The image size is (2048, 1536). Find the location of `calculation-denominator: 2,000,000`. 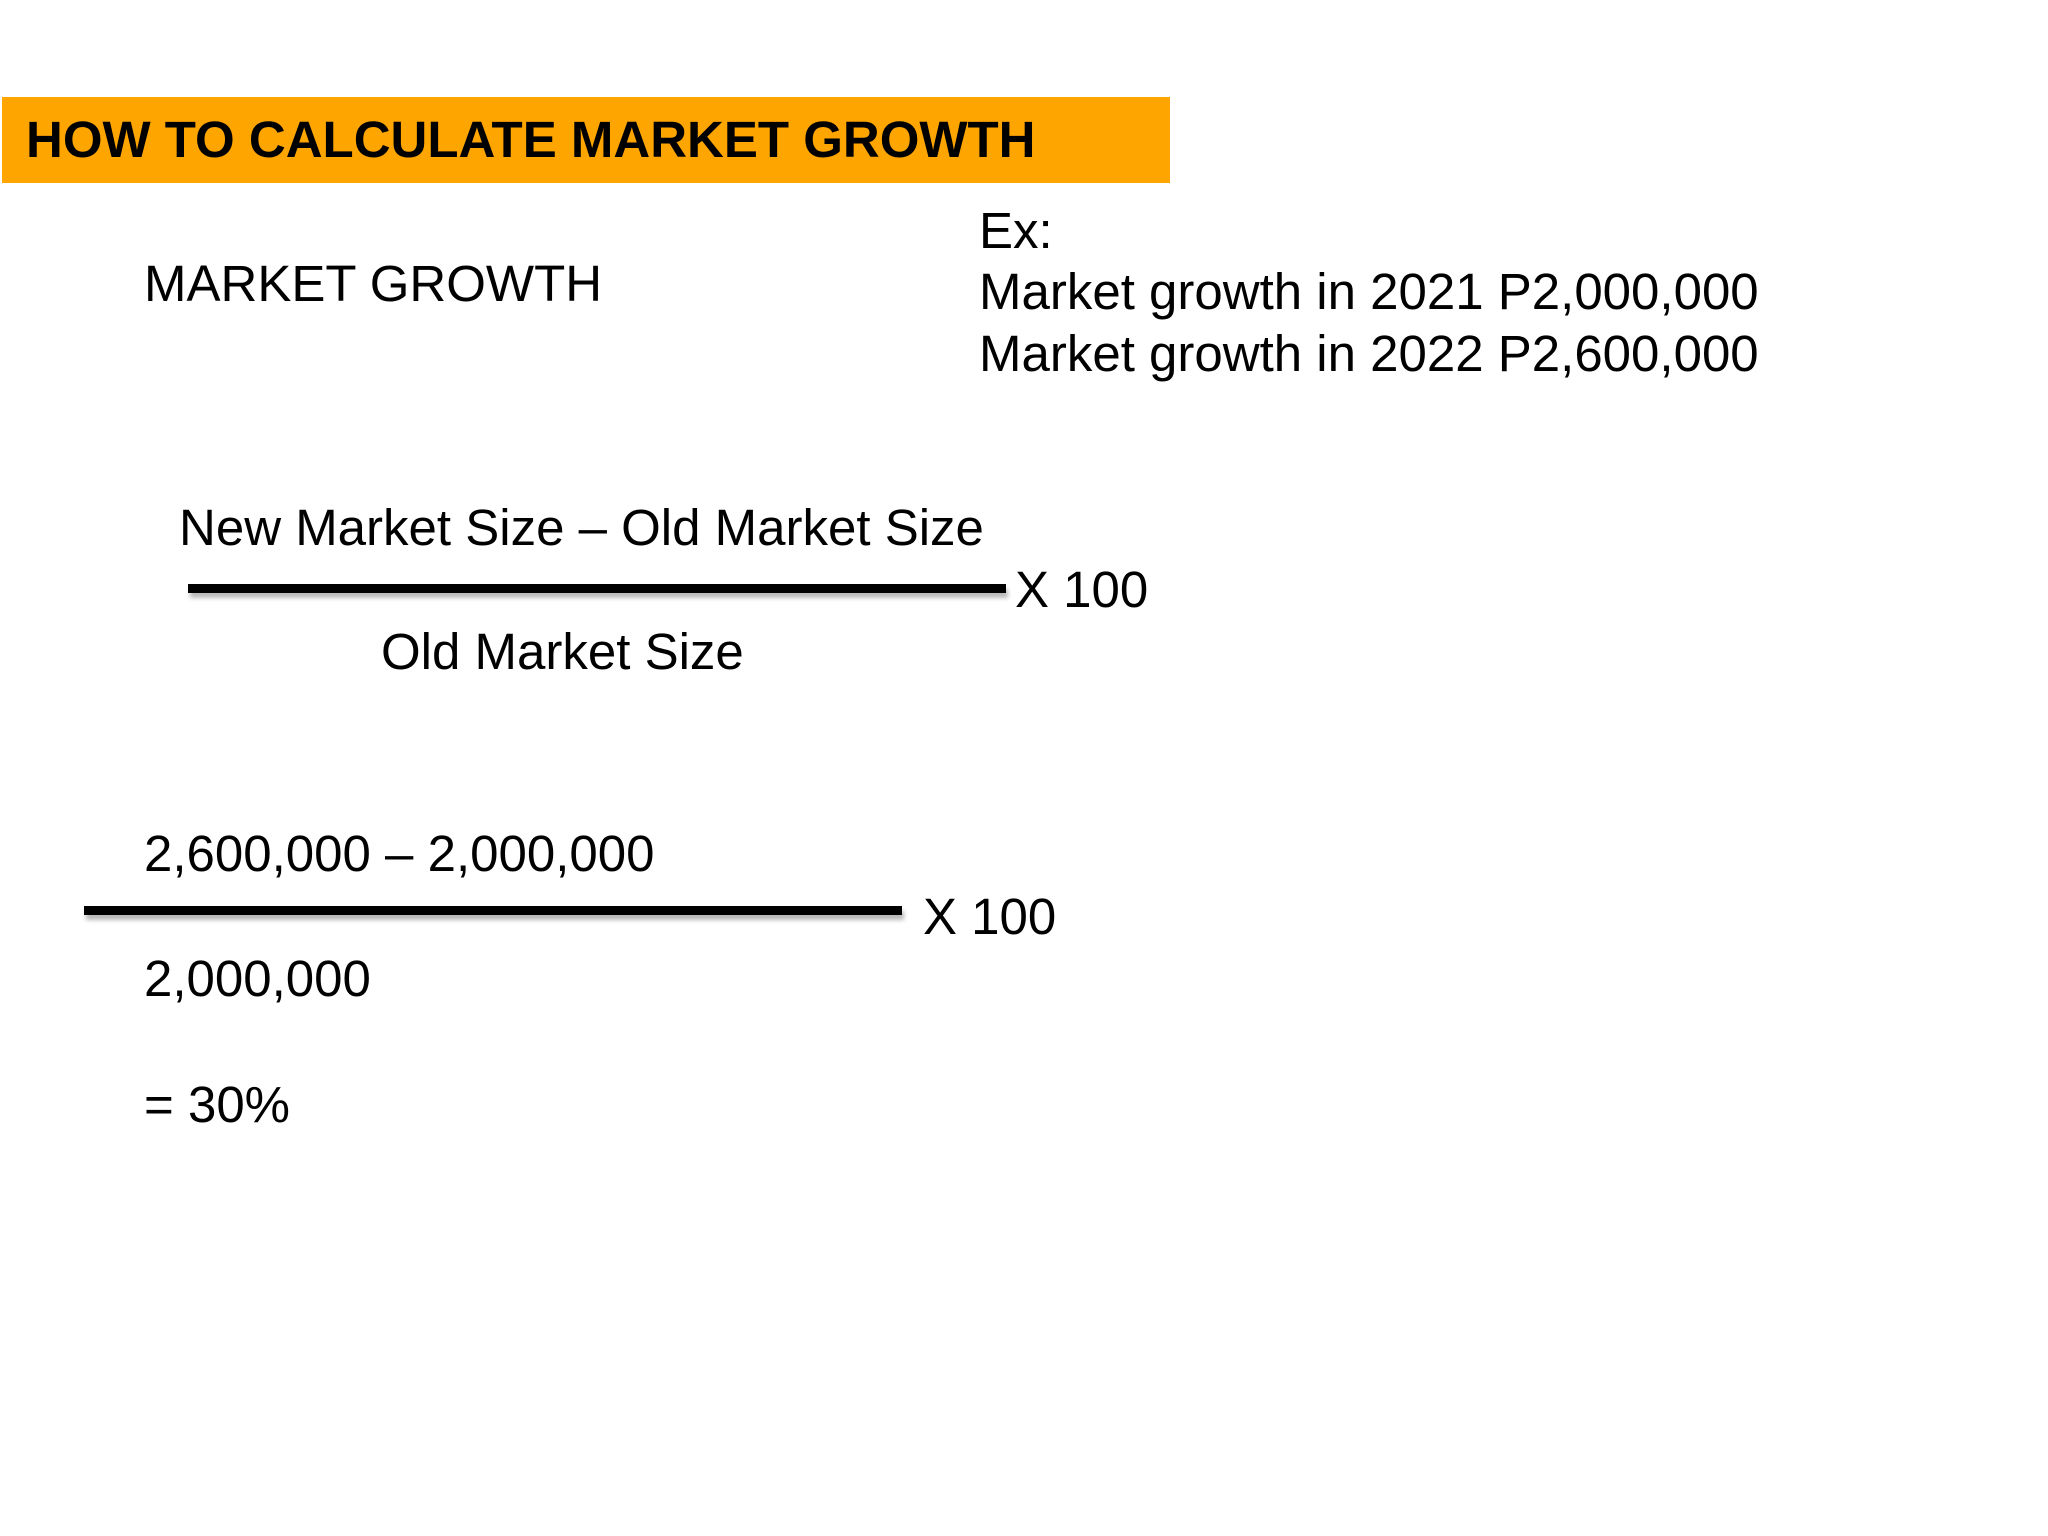

calculation-denominator: 2,000,000 is located at coordinates (257, 978).